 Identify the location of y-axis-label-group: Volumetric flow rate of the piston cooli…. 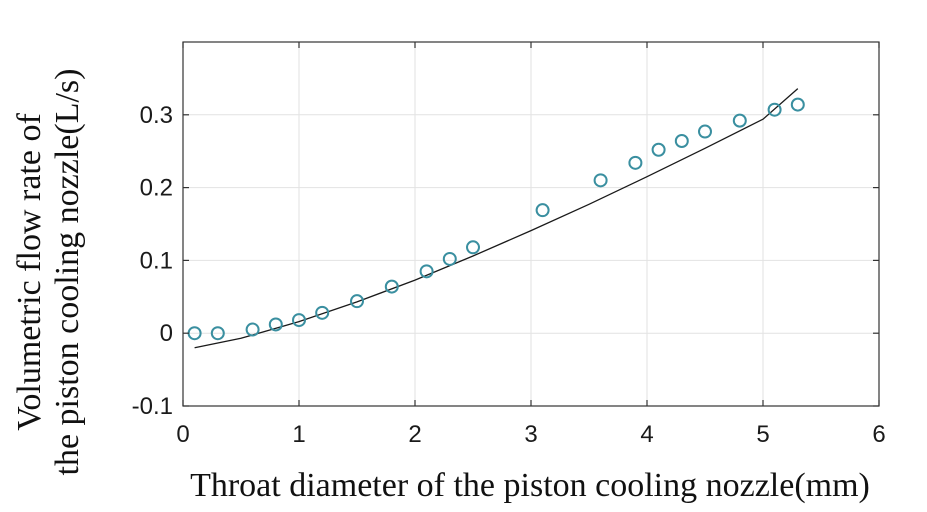
(48, 272).